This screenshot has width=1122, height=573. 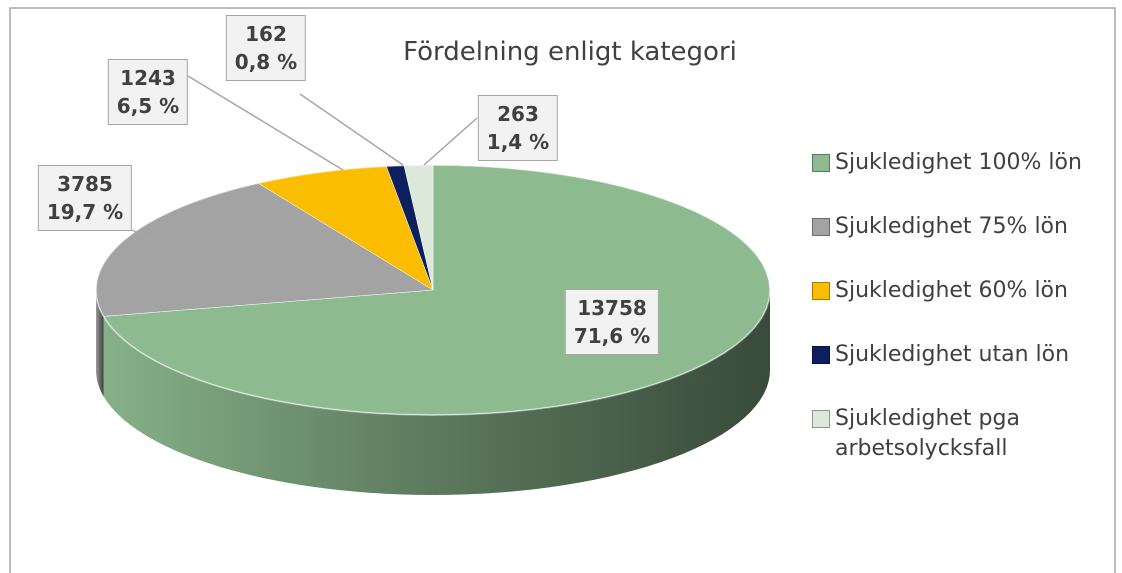 I want to click on data-label: 13758 71,6 %, so click(x=612, y=322).